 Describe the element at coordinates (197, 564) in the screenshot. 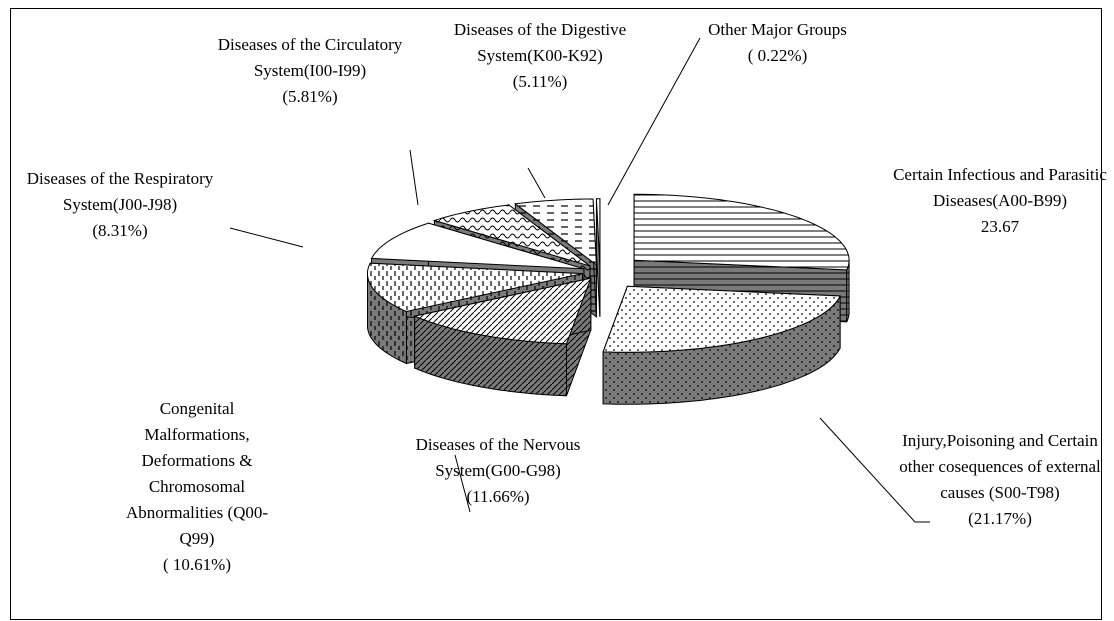

I see `value-label: ( 10.61%)` at that location.